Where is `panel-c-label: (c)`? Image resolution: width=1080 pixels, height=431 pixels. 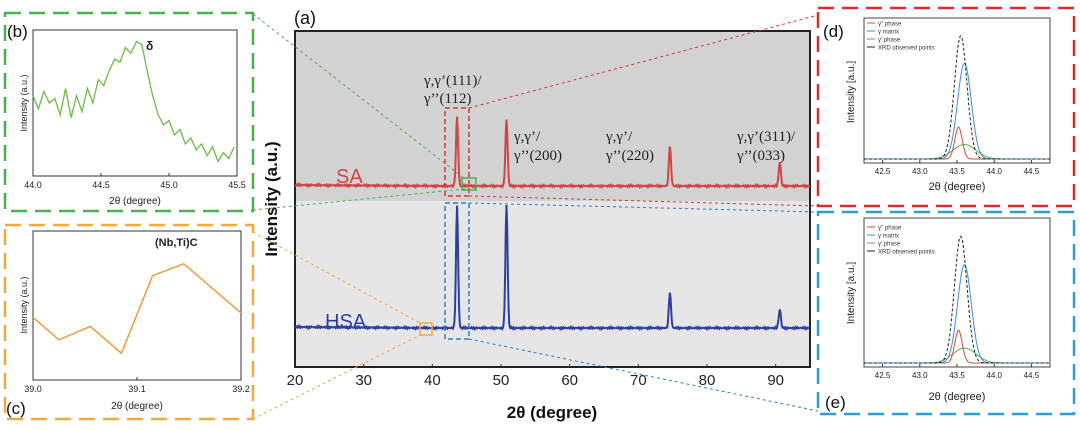
panel-c-label: (c) is located at coordinates (16, 408).